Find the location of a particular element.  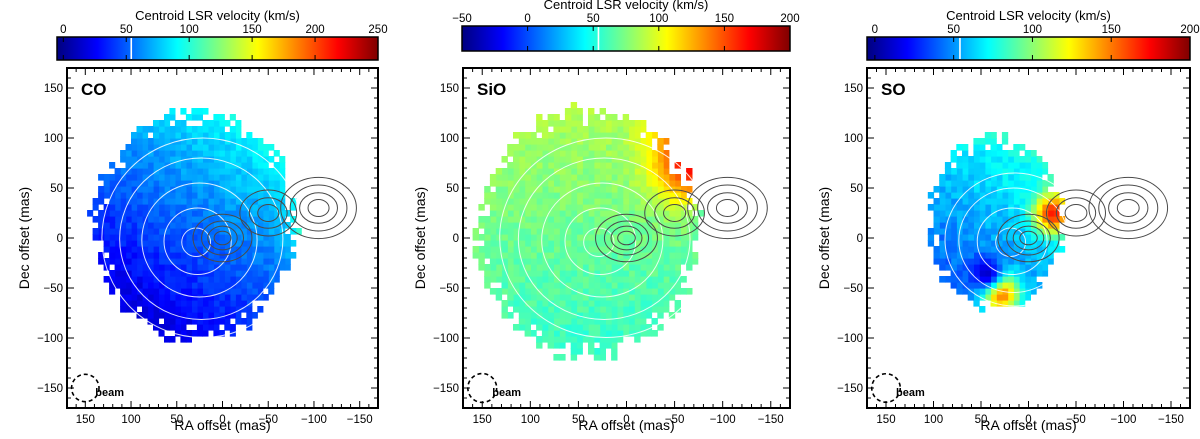

y-tick-label: −150 is located at coordinates (50, 389).